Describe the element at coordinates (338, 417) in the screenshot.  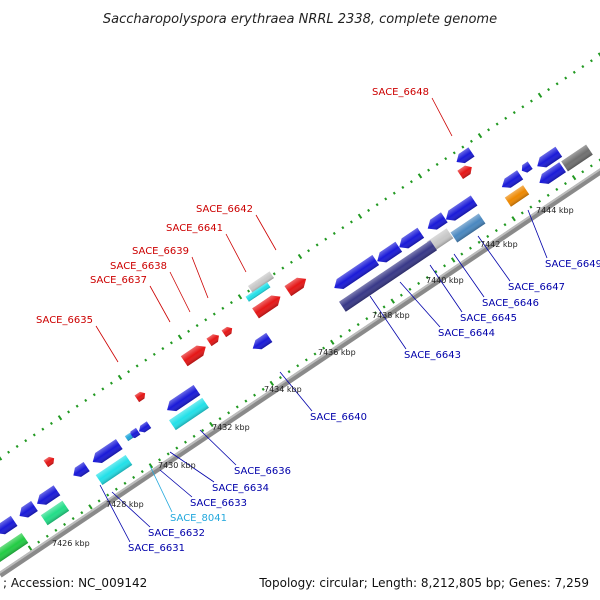
I see `gene-label-reverse: SACE_6640` at that location.